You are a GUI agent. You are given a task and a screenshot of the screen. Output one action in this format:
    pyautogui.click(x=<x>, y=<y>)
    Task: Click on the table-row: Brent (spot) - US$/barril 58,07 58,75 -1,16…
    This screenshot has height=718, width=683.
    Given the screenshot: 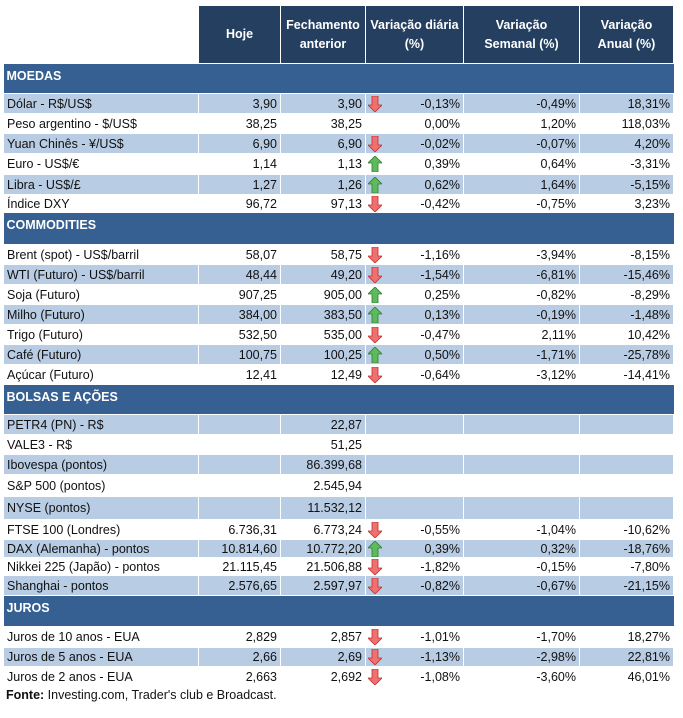 What is the action you would take?
    pyautogui.click(x=338, y=254)
    